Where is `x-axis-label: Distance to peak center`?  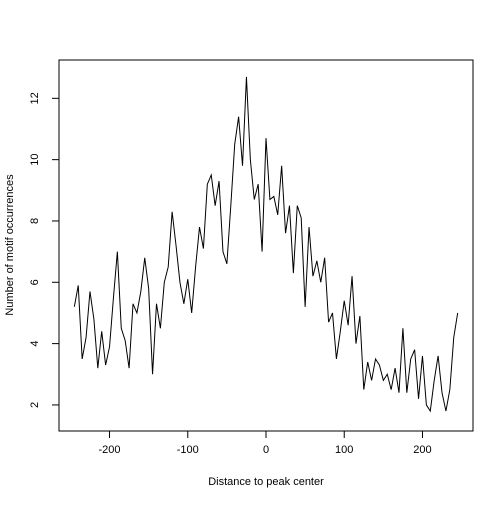 x-axis-label: Distance to peak center is located at coordinates (266, 482).